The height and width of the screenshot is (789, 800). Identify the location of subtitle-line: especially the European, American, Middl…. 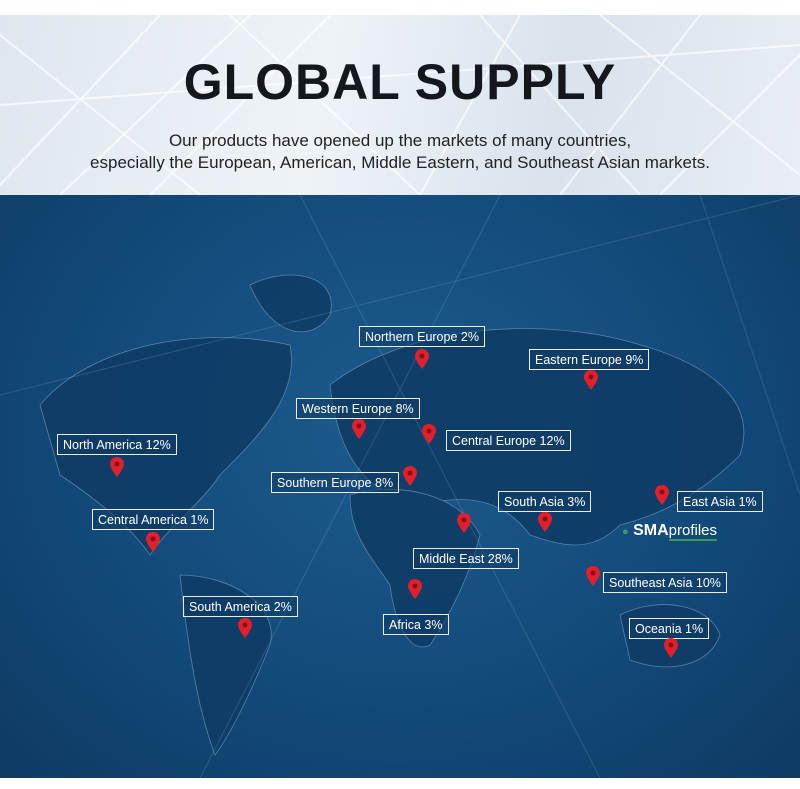
(400, 162).